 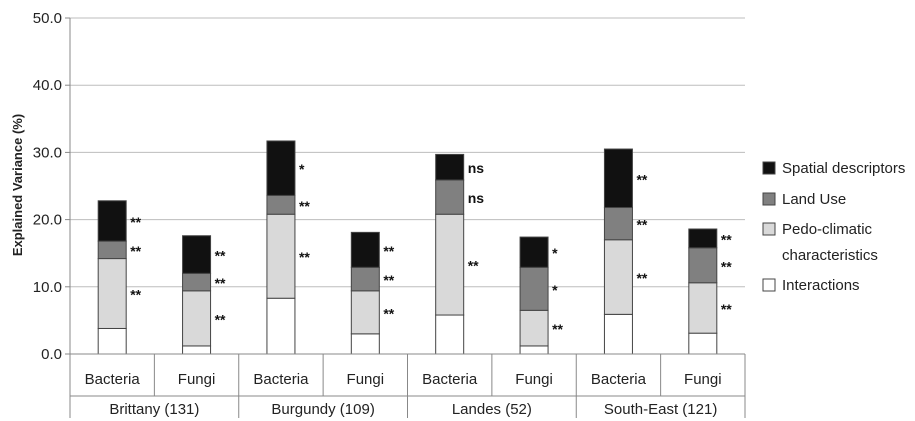 What do you see at coordinates (51, 354) in the screenshot?
I see `y-tick-label: 0.0` at bounding box center [51, 354].